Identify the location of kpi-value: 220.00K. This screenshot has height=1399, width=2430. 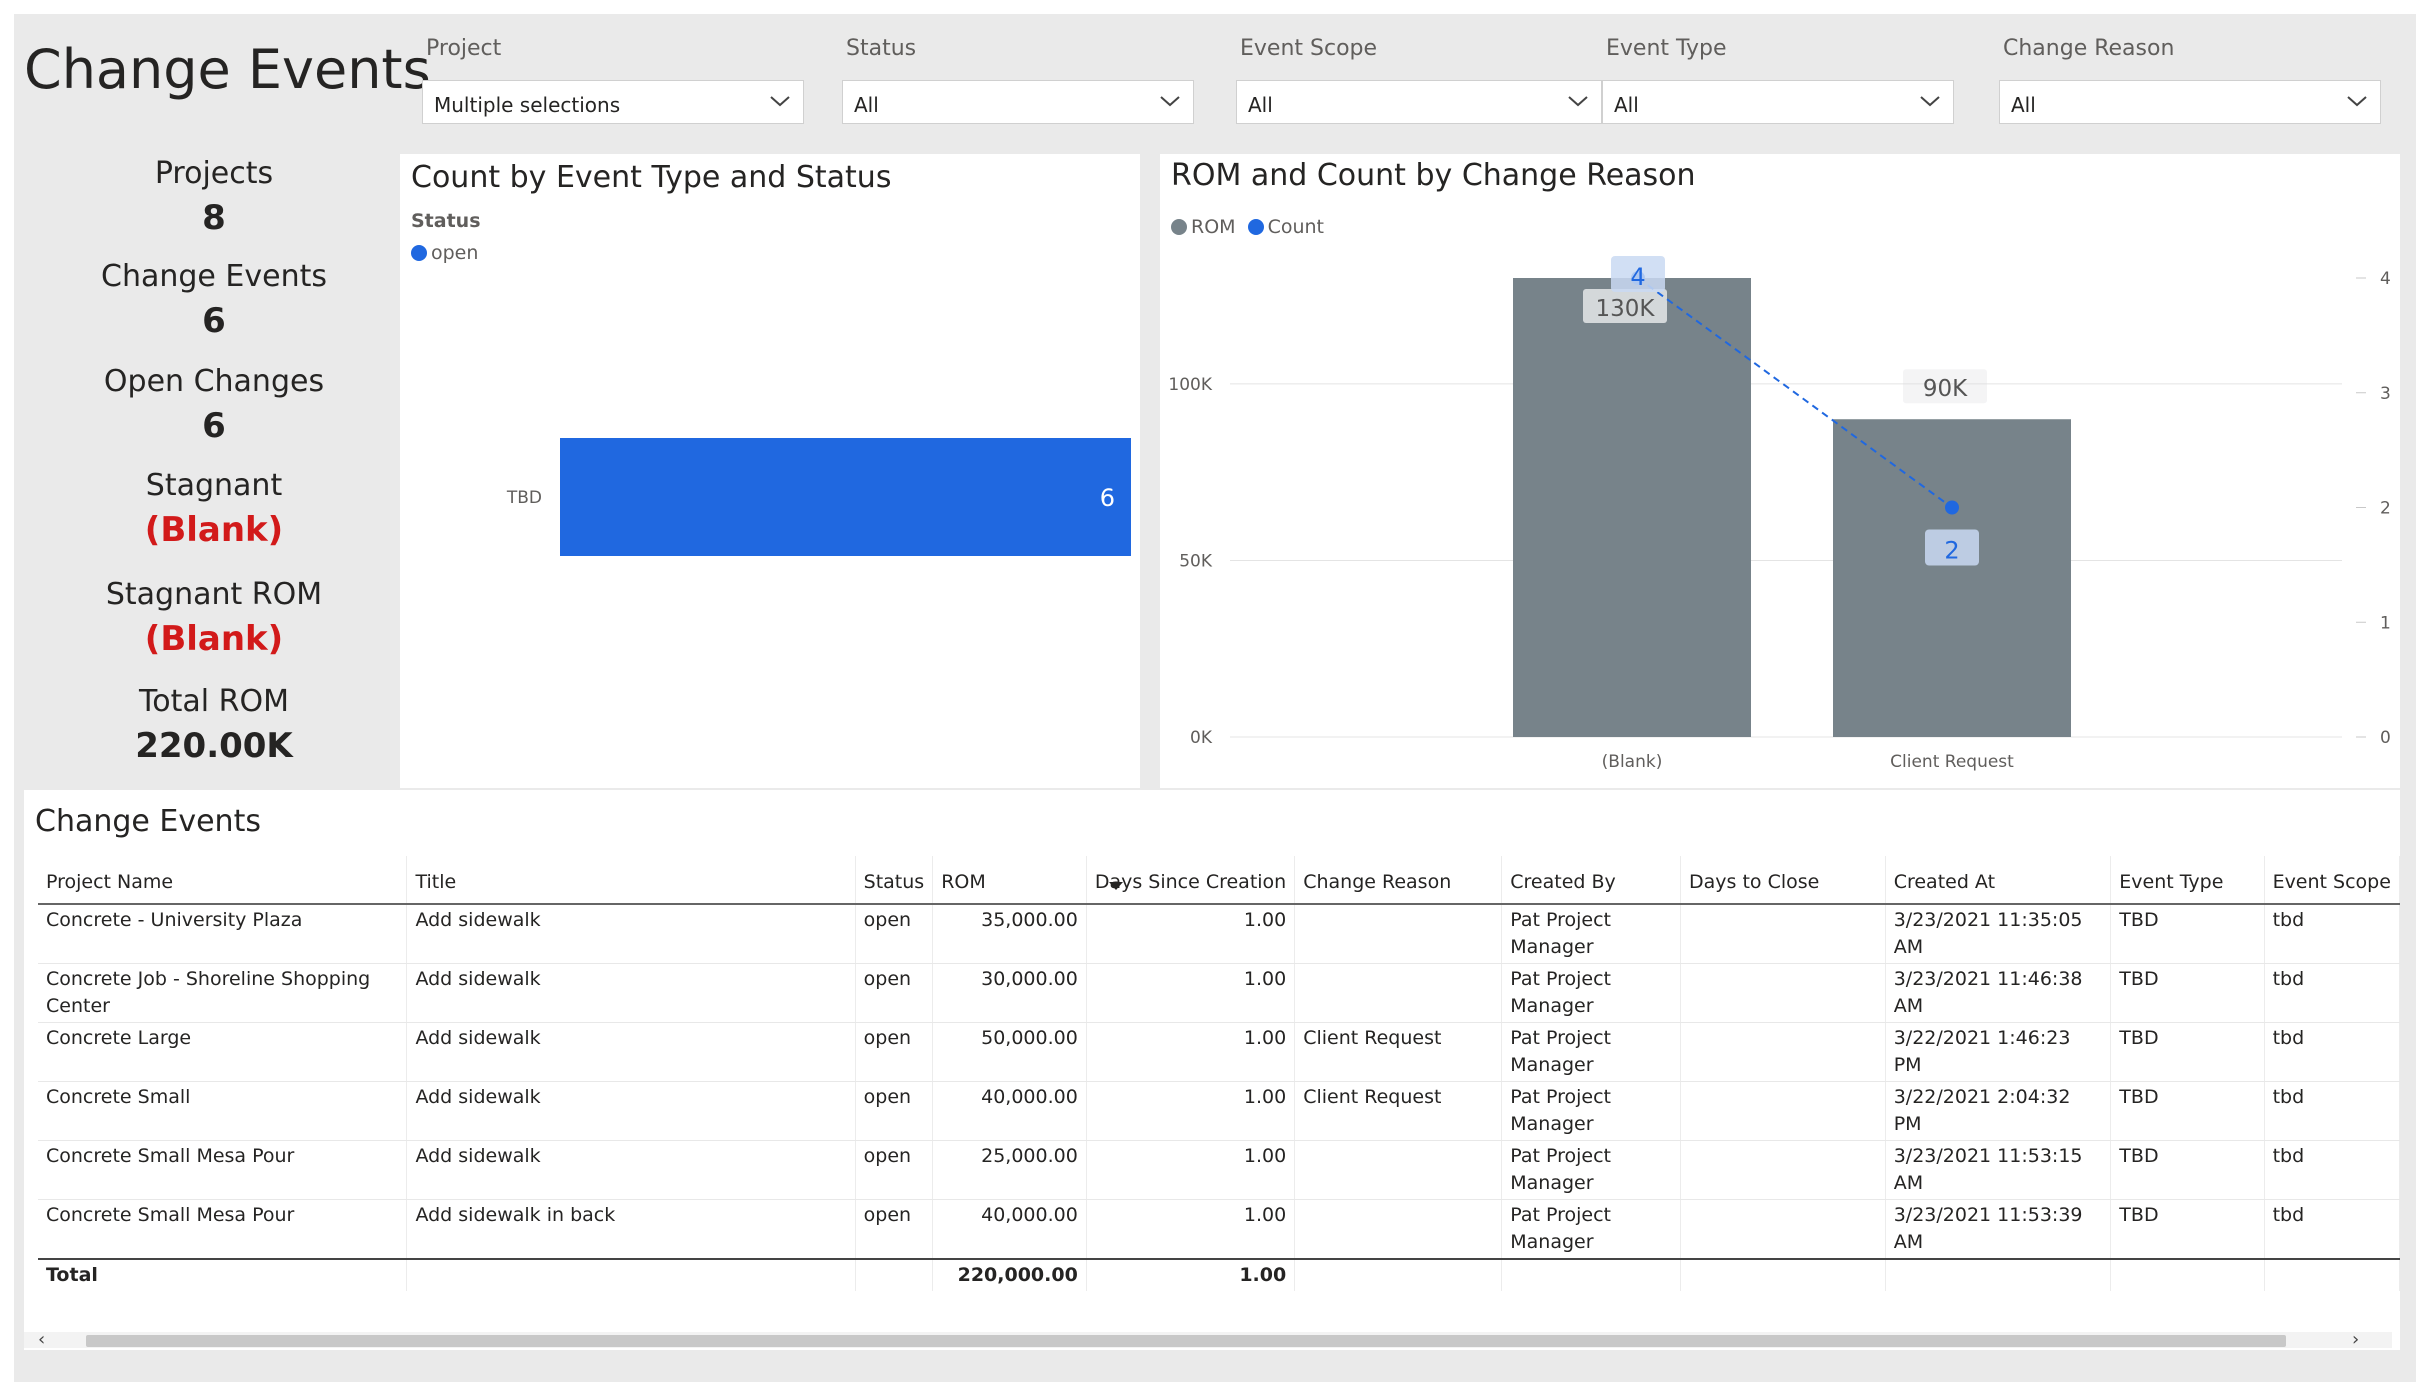
(214, 746).